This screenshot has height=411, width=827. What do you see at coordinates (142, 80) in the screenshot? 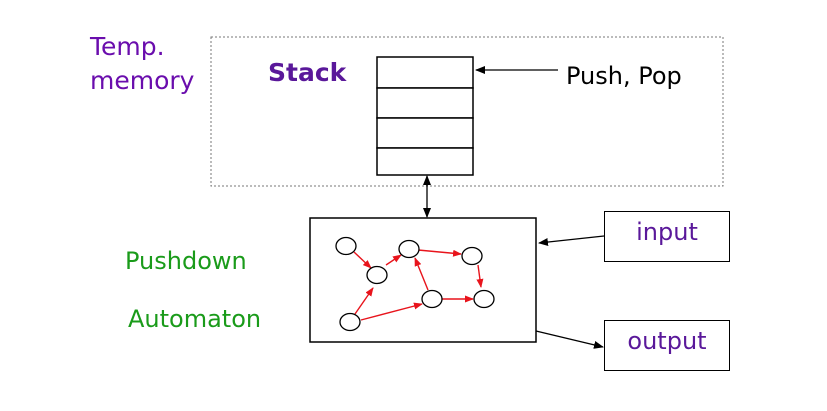
I see `temp-label-line2: memory` at bounding box center [142, 80].